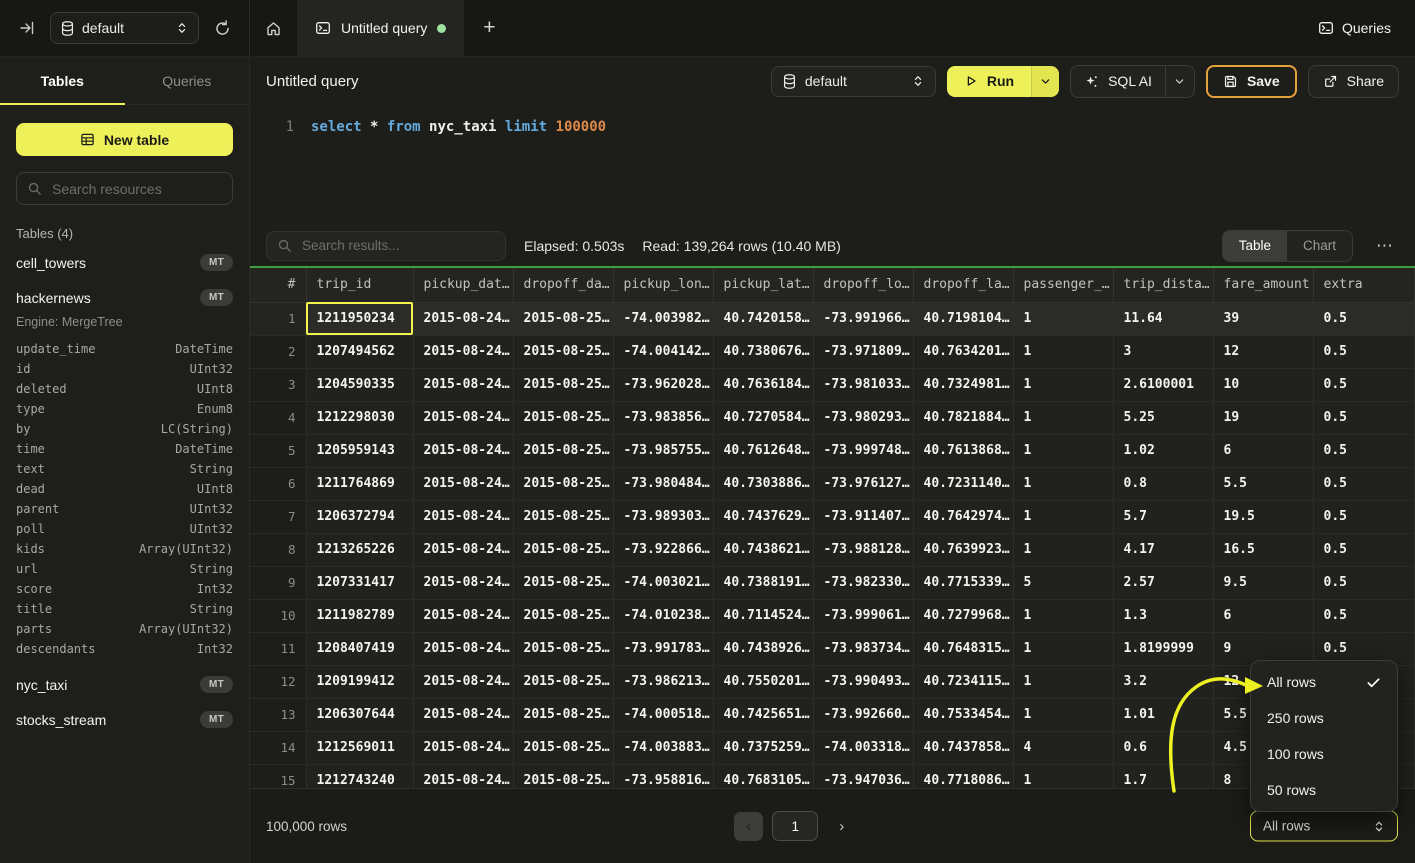  What do you see at coordinates (278, 649) in the screenshot?
I see `row-number-cell: 11` at bounding box center [278, 649].